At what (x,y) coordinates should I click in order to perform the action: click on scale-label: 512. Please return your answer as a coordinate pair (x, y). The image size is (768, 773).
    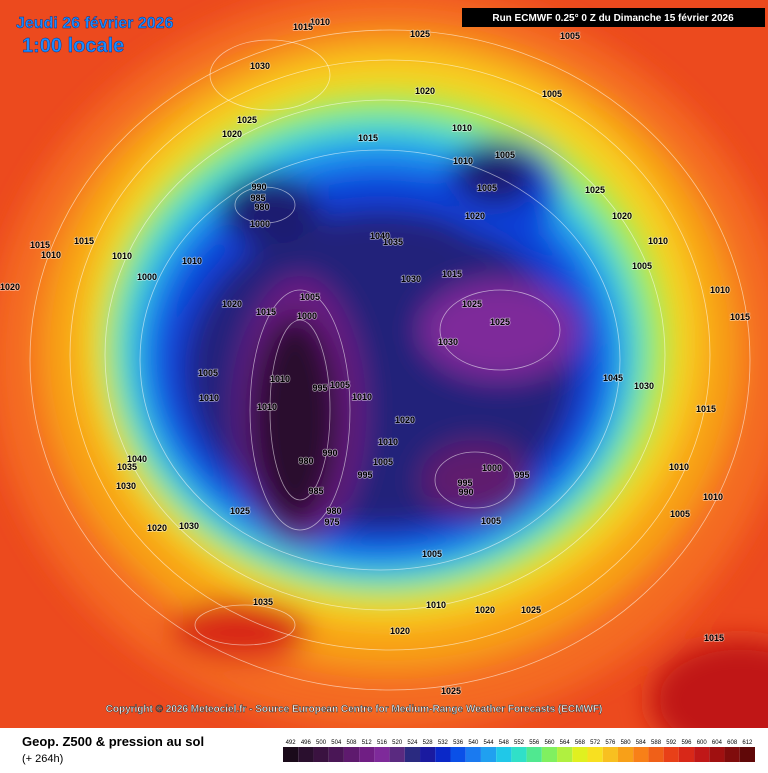
    Looking at the image, I should click on (367, 743).